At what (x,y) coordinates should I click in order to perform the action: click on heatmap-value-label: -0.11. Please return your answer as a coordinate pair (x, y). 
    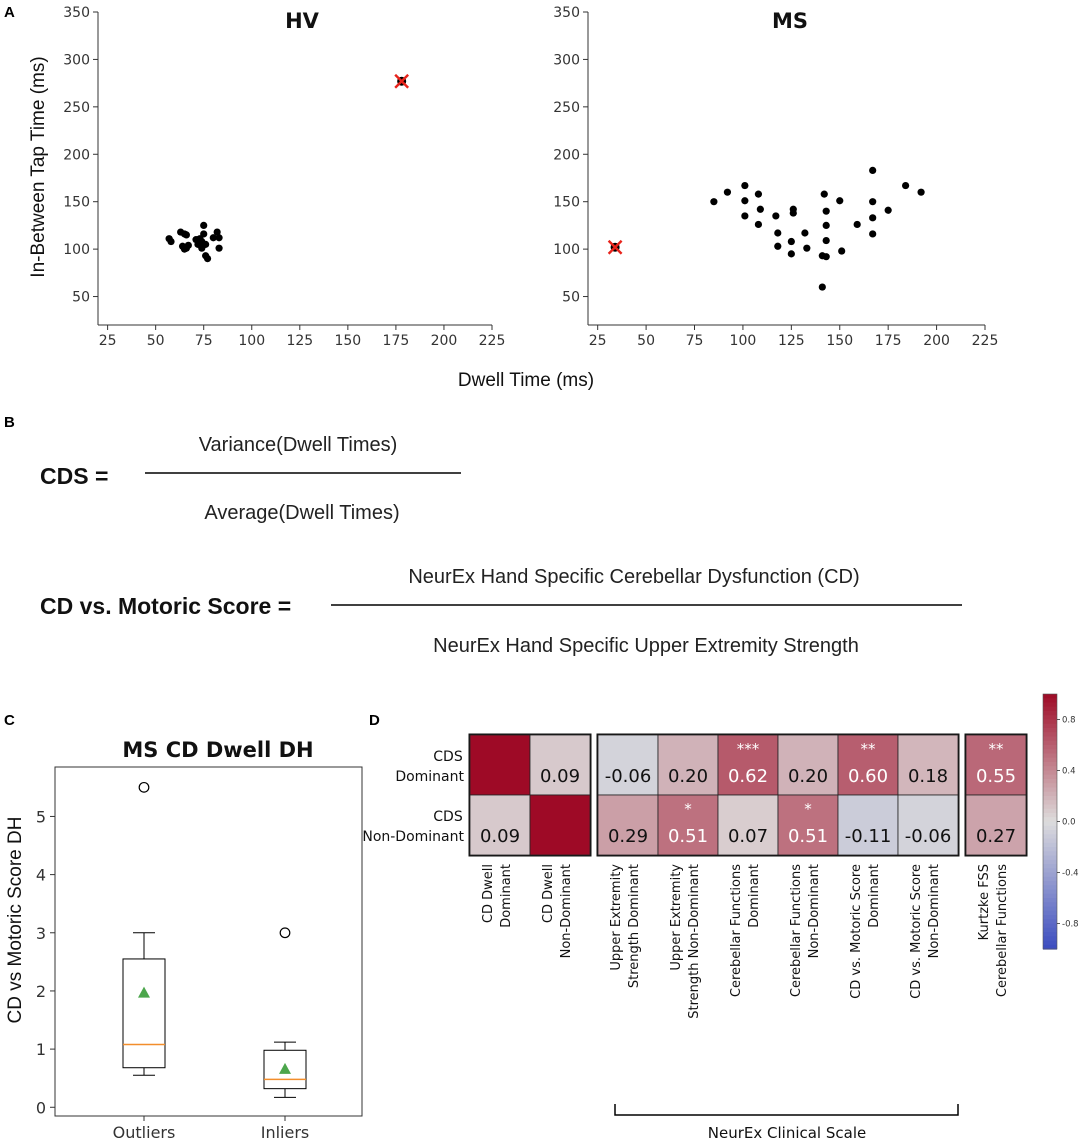
    Looking at the image, I should click on (868, 836).